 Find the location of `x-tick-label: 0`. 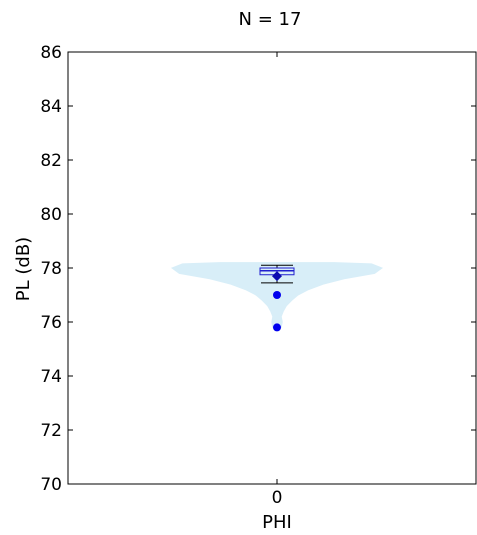

x-tick-label: 0 is located at coordinates (277, 498).